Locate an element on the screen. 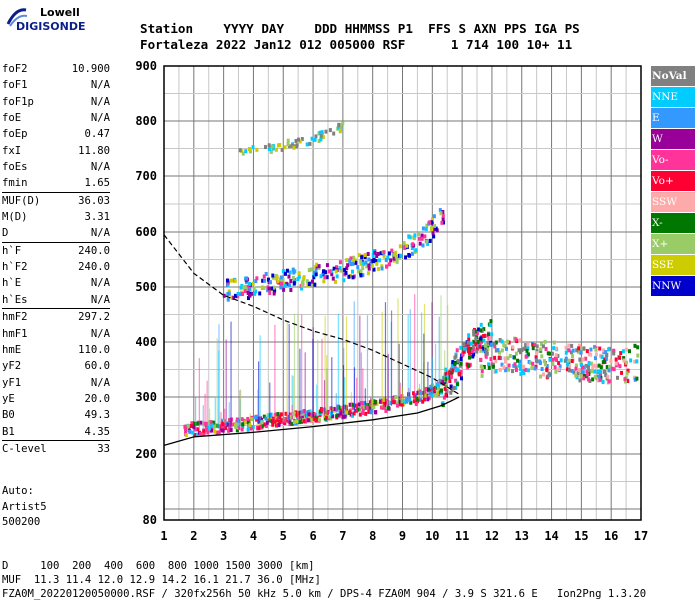 This screenshot has width=700, height=602. param-name: h`F2 is located at coordinates (15, 267).